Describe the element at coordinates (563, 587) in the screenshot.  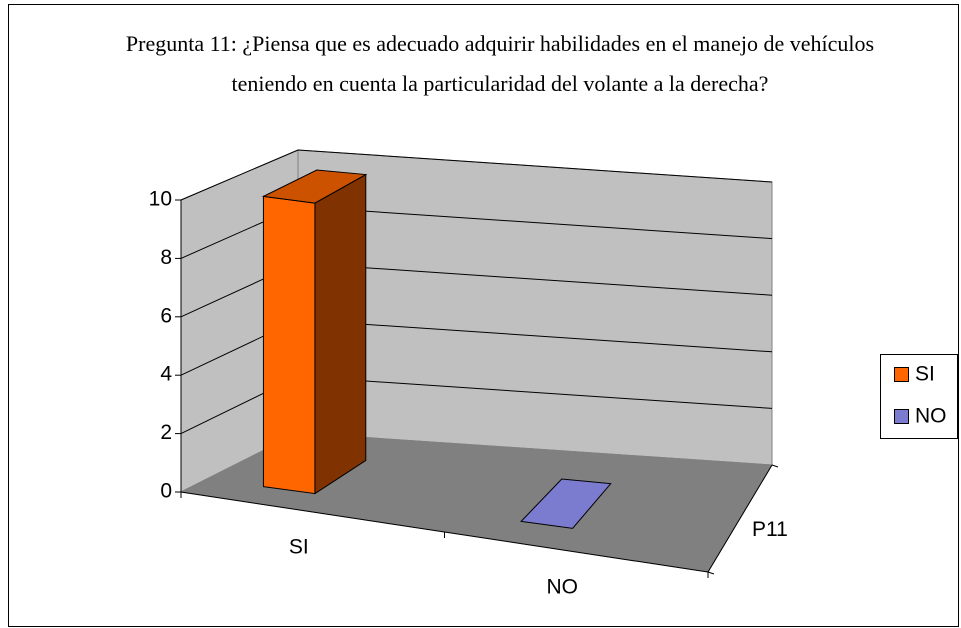
I see `x-tick-label: NO` at that location.